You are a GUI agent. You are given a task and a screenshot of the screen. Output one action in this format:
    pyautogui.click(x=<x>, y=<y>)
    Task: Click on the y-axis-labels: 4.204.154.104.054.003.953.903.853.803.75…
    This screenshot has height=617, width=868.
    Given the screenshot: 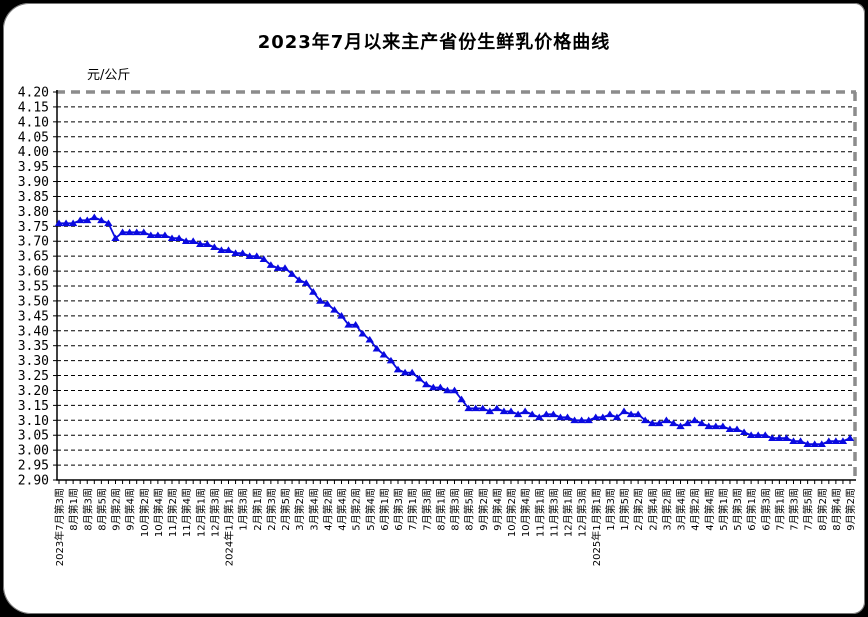 What is the action you would take?
    pyautogui.click(x=33, y=287)
    